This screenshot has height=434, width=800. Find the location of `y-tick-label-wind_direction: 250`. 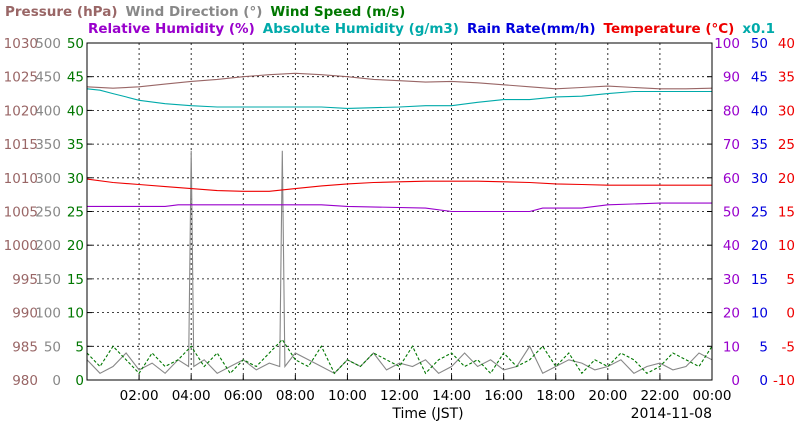

y-tick-label-wind_direction: 250 is located at coordinates (48, 213).